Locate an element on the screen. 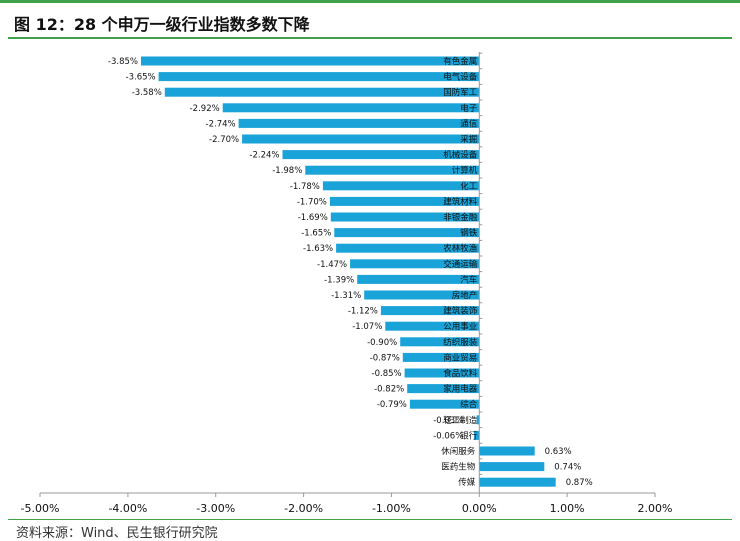  category-label: 轻工制造 is located at coordinates (460, 420).